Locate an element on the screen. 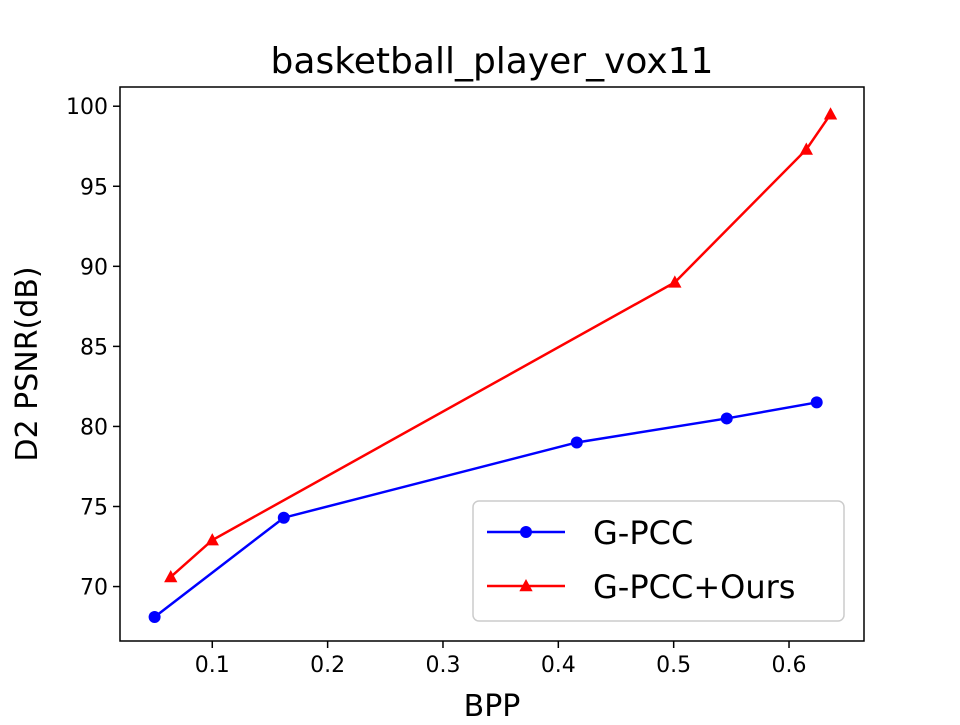 Image resolution: width=960 pixels, height=725 pixels. y-tick-label: 85 is located at coordinates (94, 347).